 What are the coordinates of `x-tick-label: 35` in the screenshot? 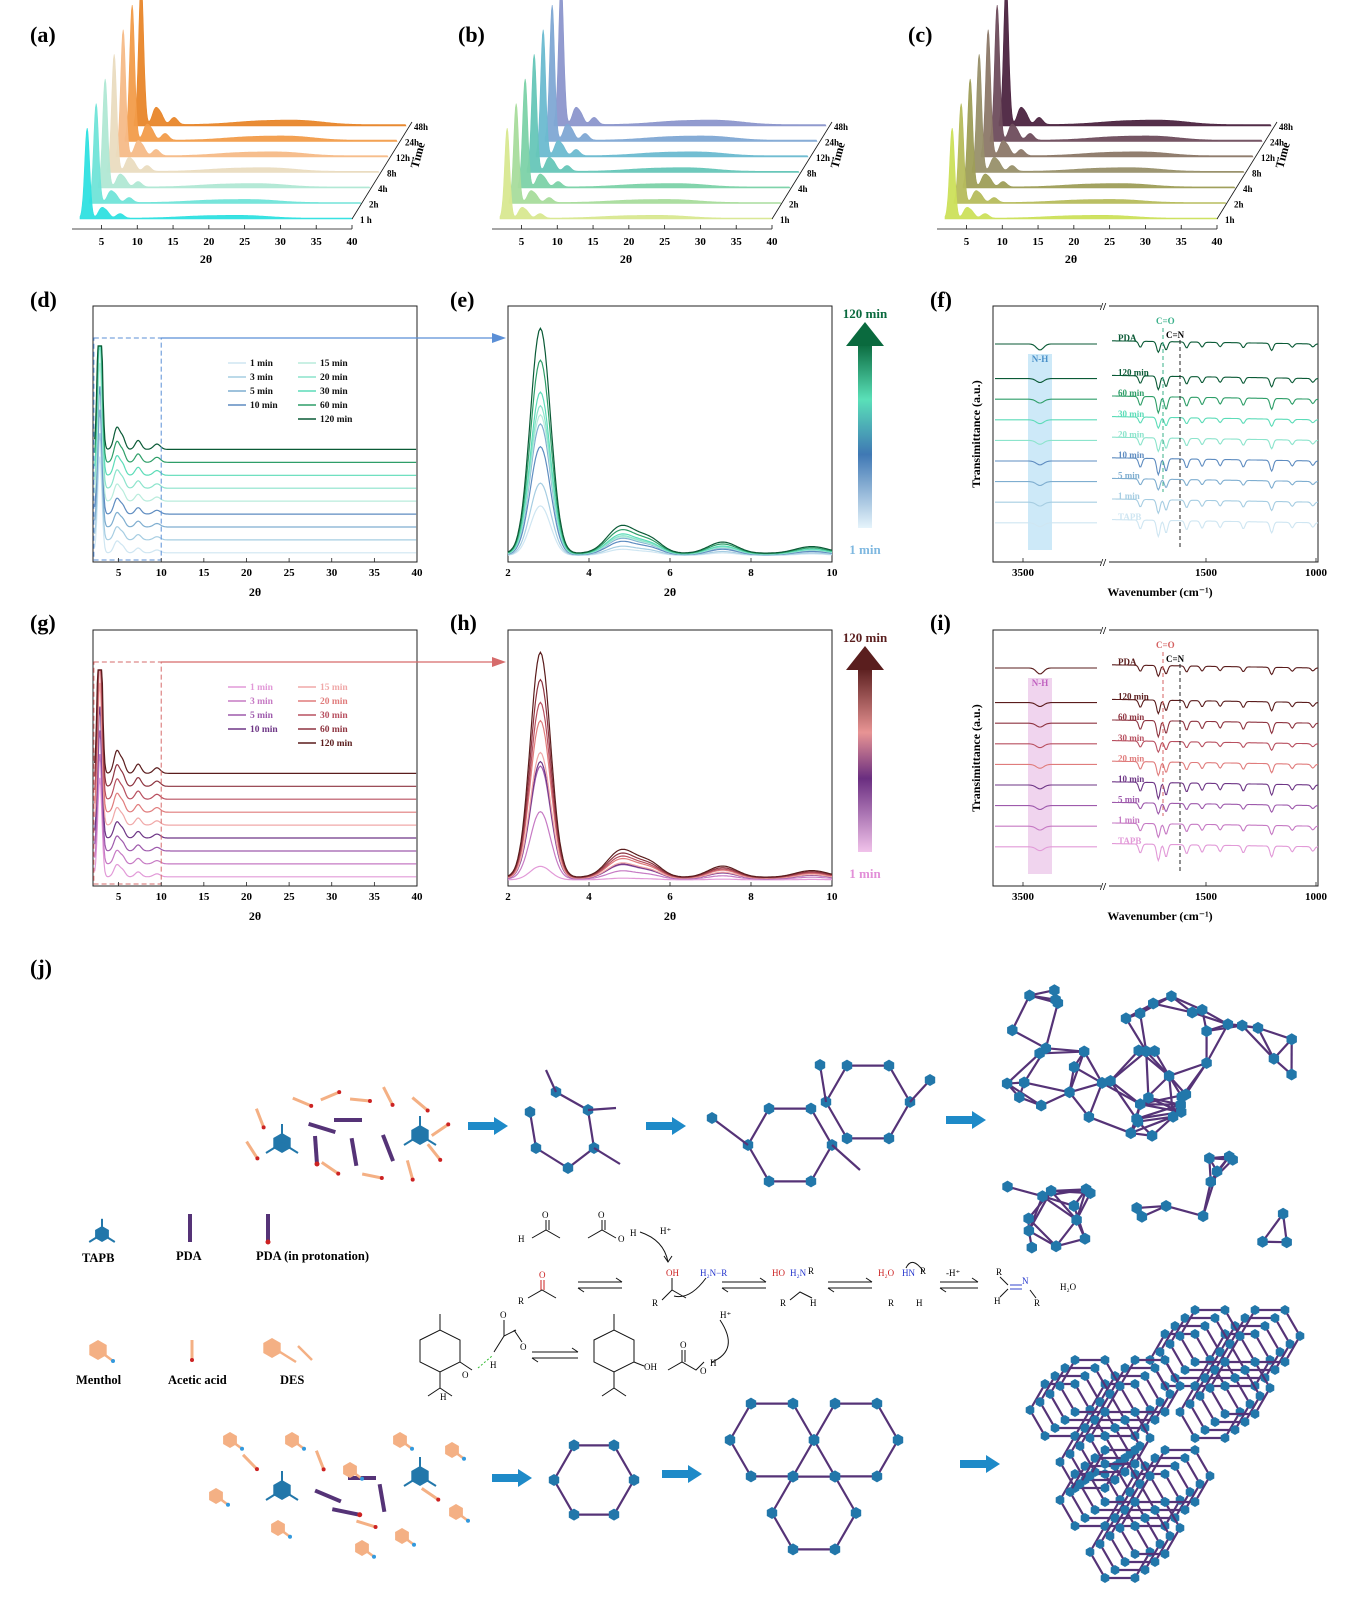 It's located at (375, 897).